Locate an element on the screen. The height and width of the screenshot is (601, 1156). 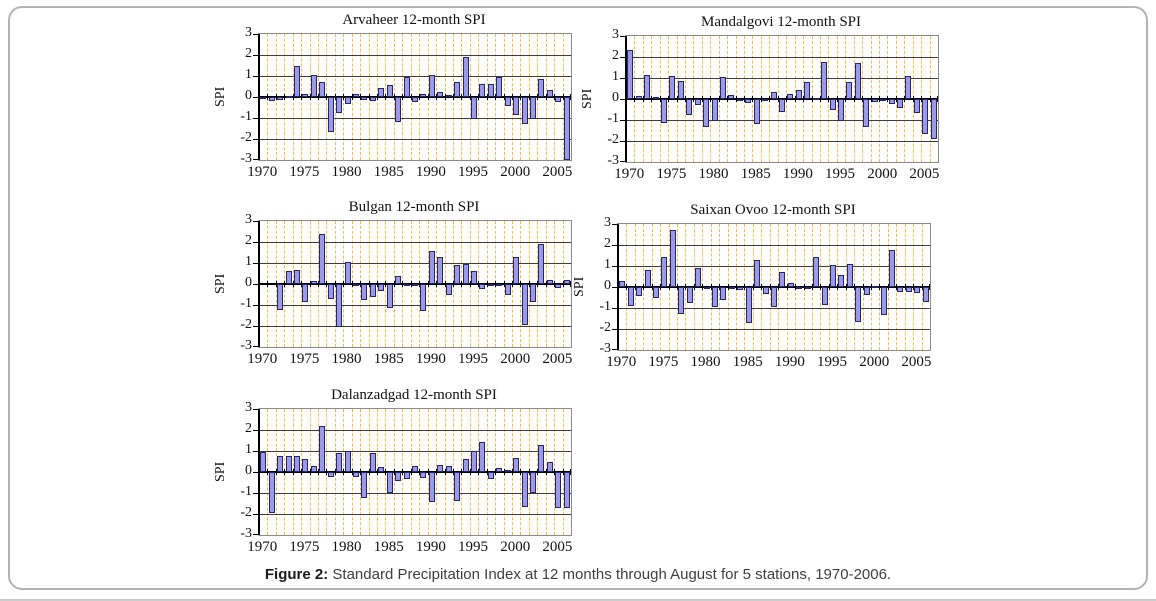
spi-bar-2004 is located at coordinates (549, 93).